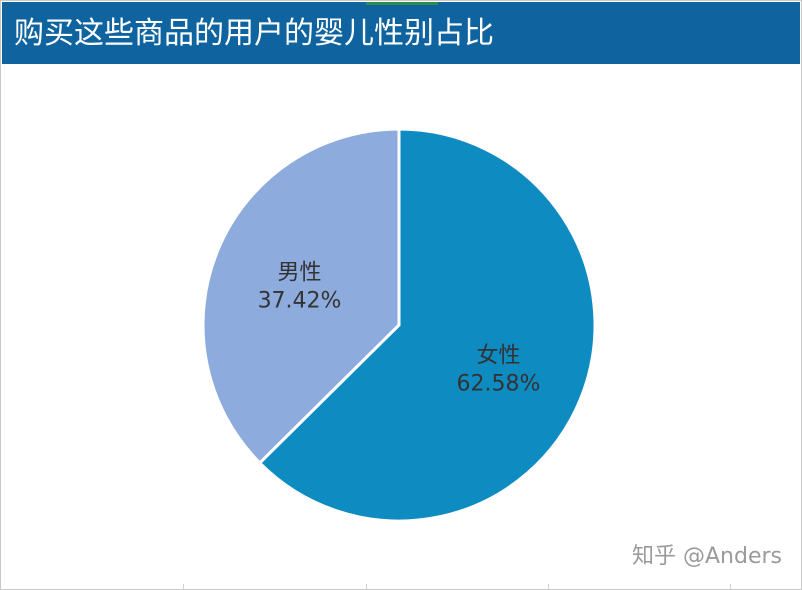 The height and width of the screenshot is (590, 802). What do you see at coordinates (402, 3) in the screenshot?
I see `title-accent-line` at bounding box center [402, 3].